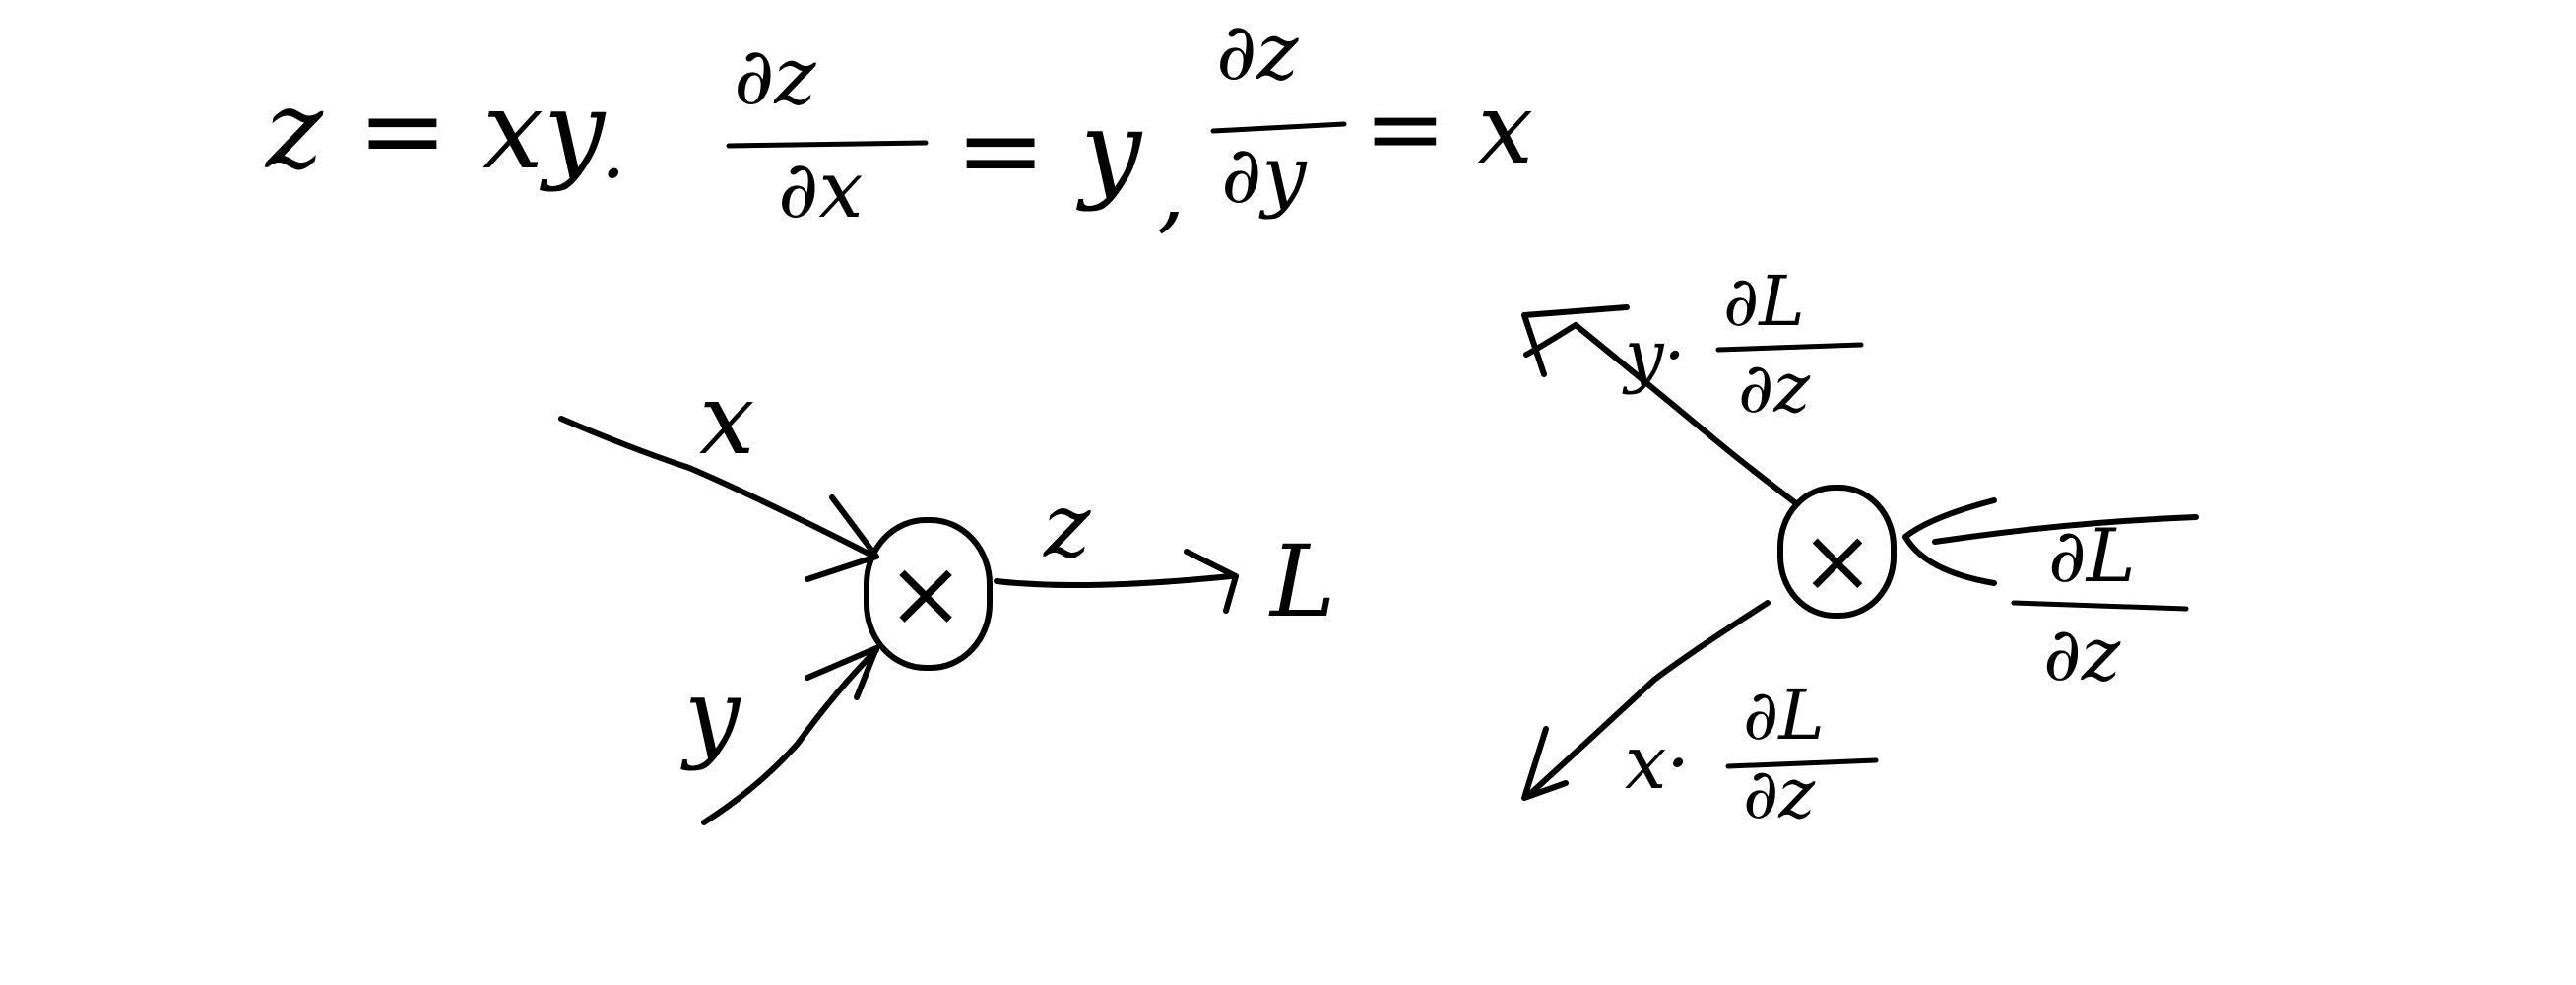 This screenshot has height=985, width=2576. I want to click on grad-to-x-numerator: ∂L, so click(1764, 301).